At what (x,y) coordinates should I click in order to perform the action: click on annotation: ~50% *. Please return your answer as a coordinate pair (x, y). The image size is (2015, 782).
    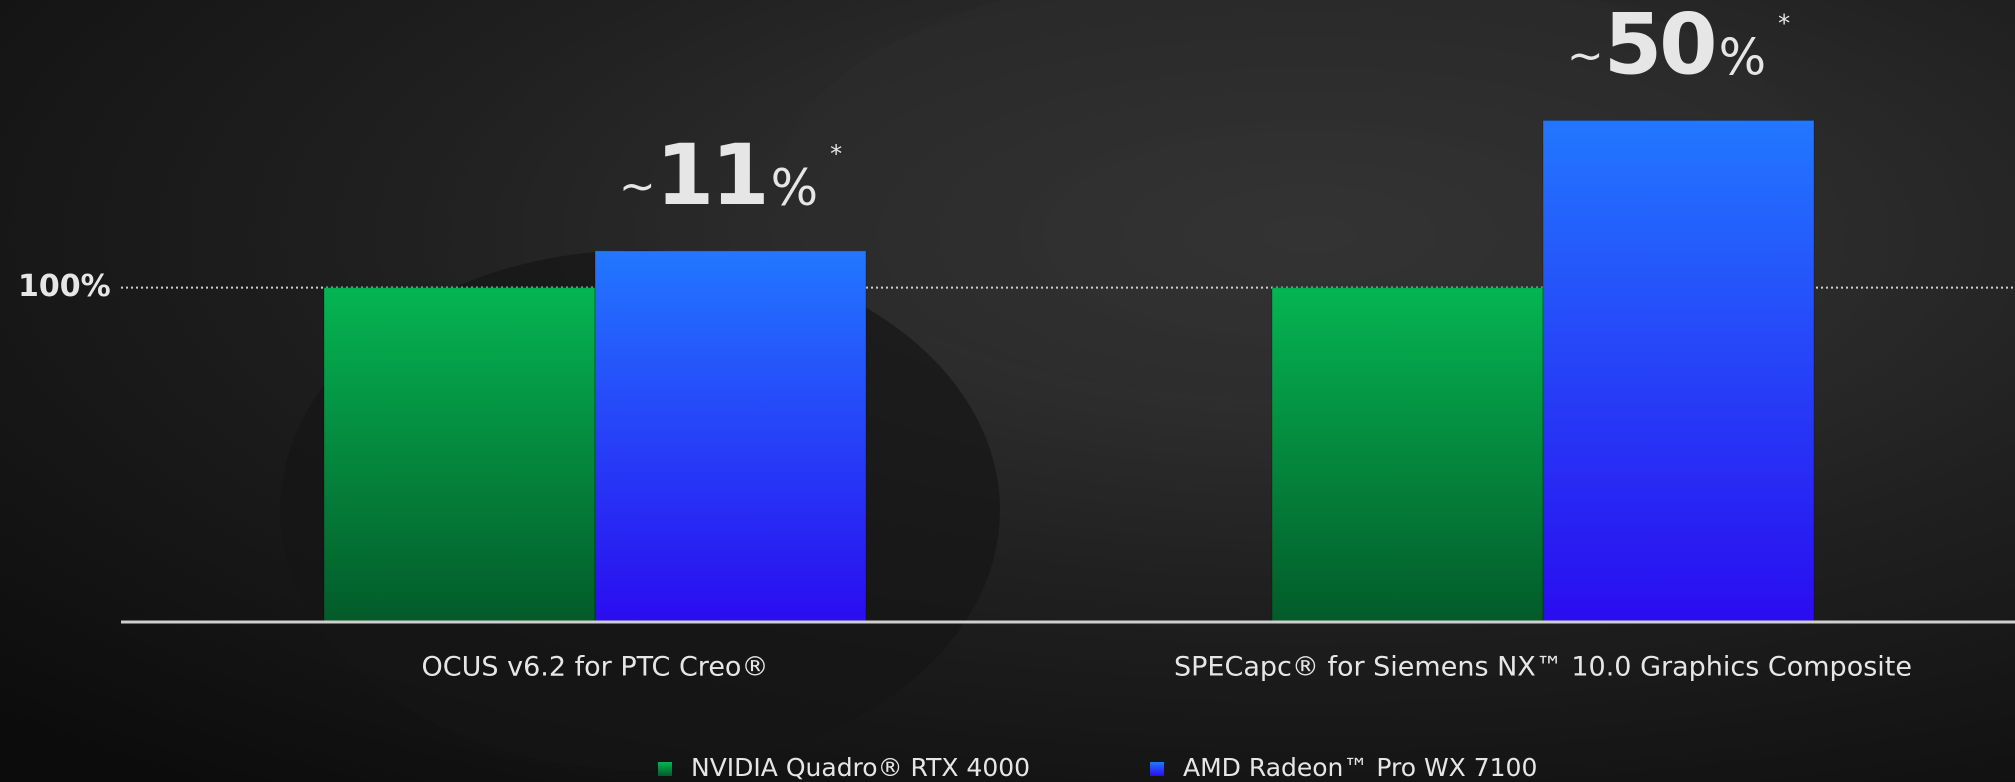
    Looking at the image, I should click on (1678, 46).